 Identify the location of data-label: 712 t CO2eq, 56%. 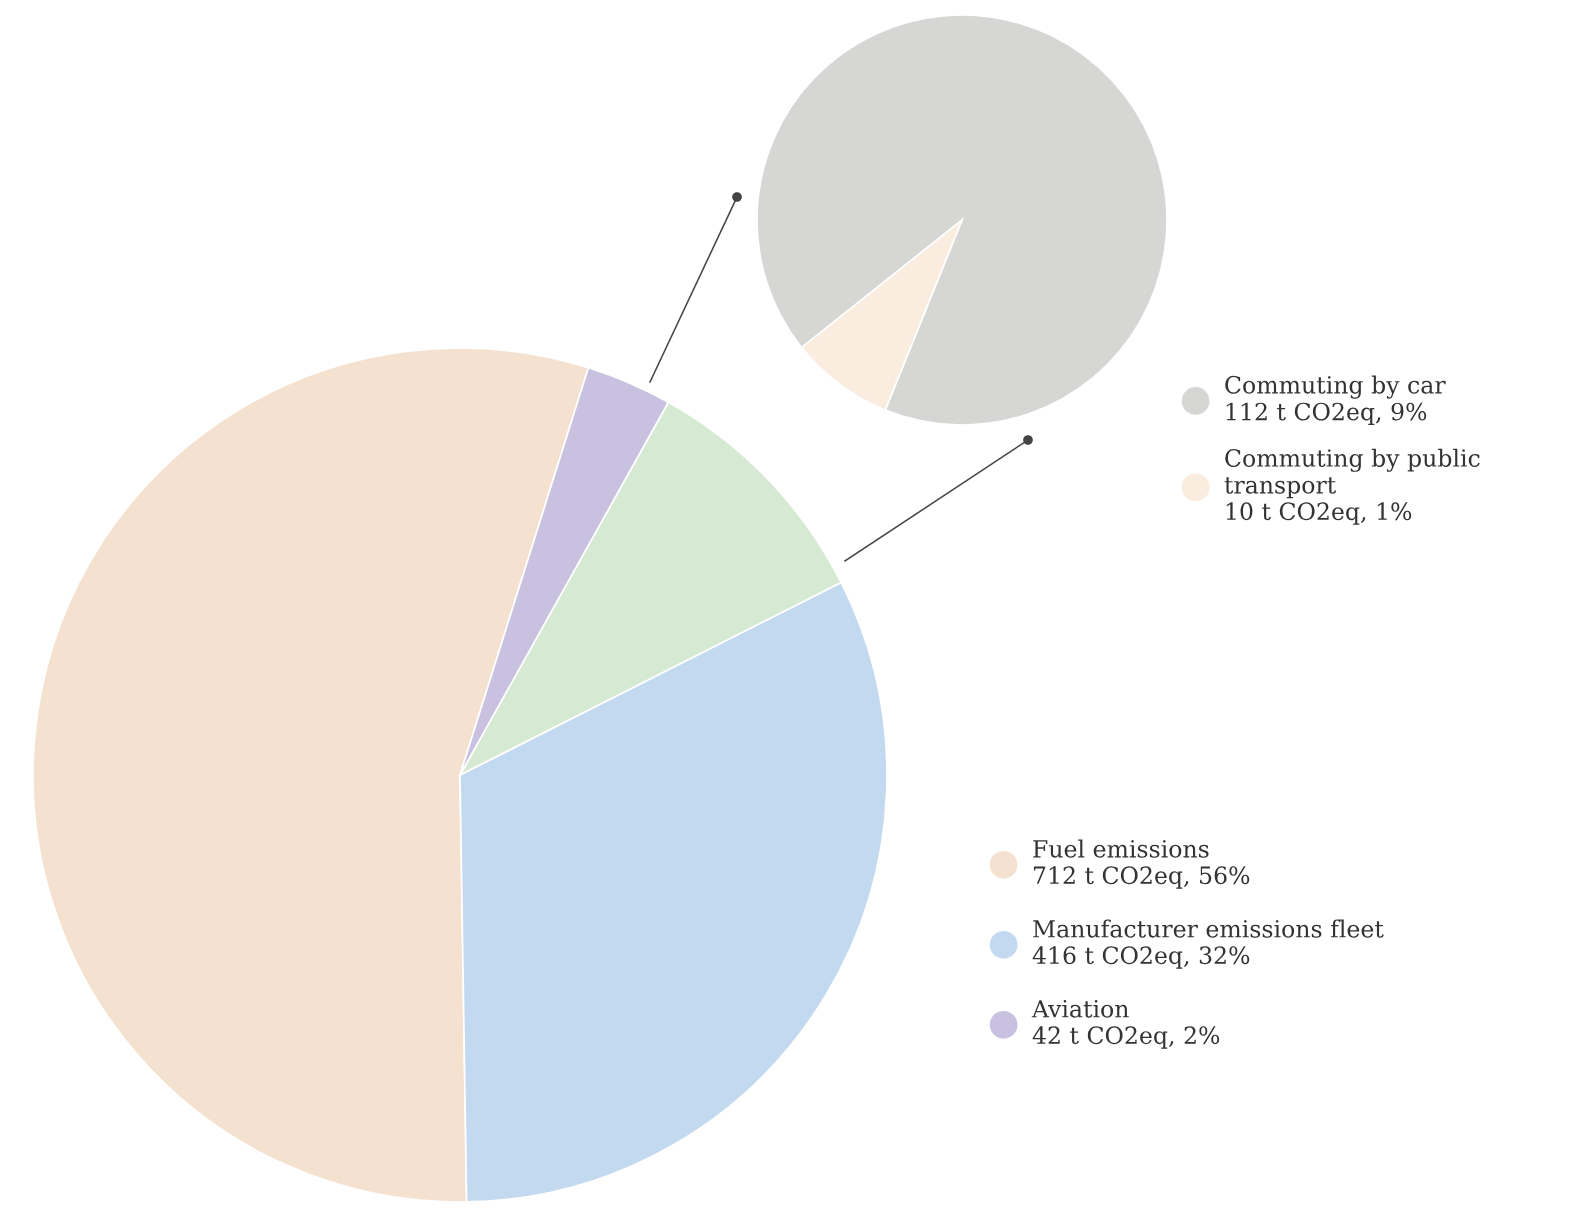
(1141, 877).